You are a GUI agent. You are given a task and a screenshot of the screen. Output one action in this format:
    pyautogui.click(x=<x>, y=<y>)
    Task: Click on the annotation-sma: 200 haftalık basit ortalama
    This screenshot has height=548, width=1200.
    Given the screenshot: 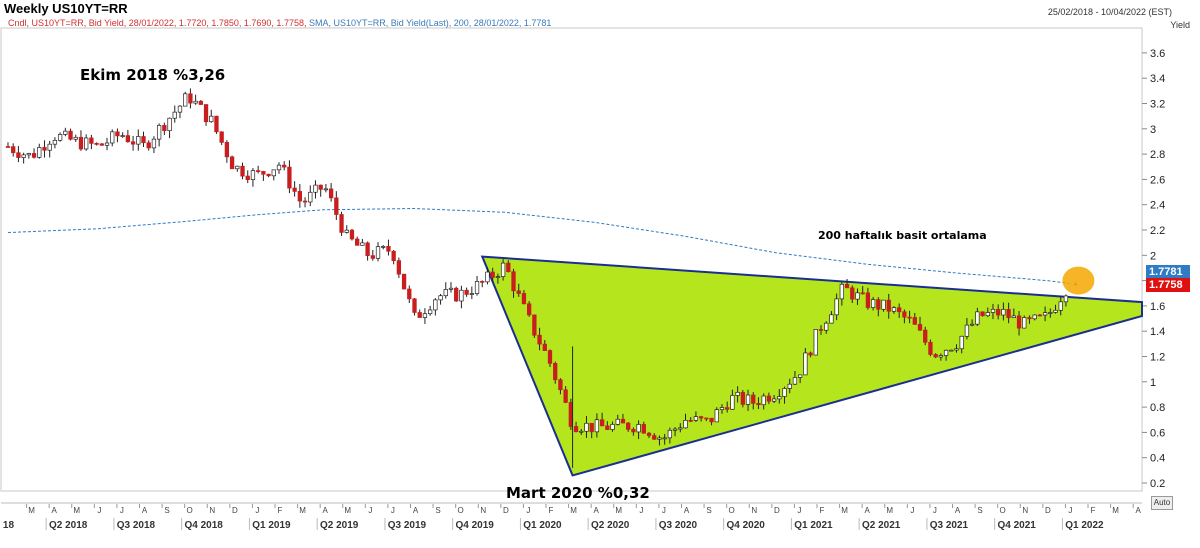 What is the action you would take?
    pyautogui.click(x=902, y=235)
    